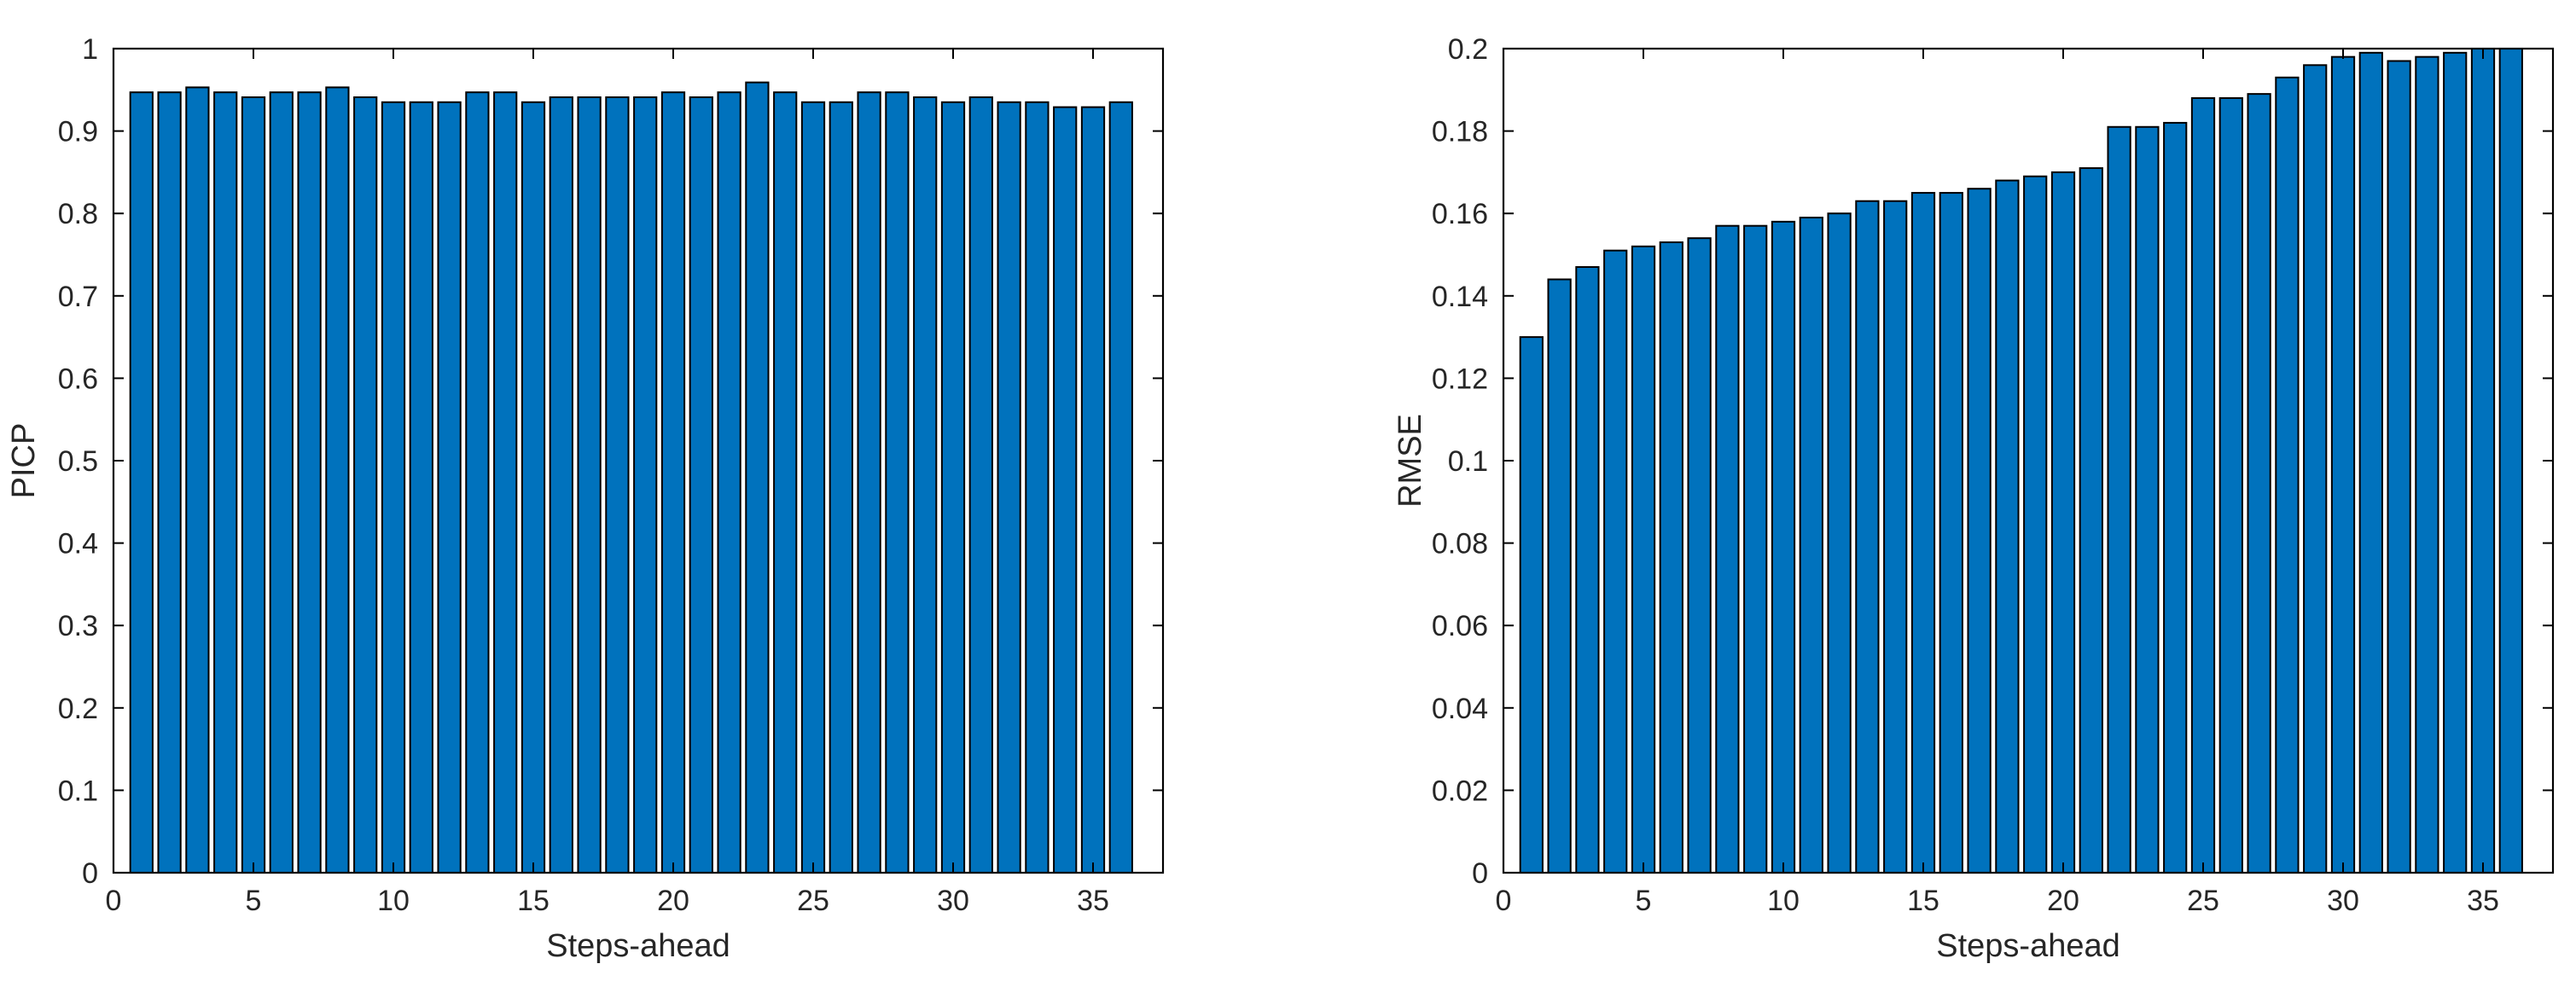 This screenshot has height=993, width=2576. I want to click on rmse-y-tick-label: 0.08, so click(1460, 544).